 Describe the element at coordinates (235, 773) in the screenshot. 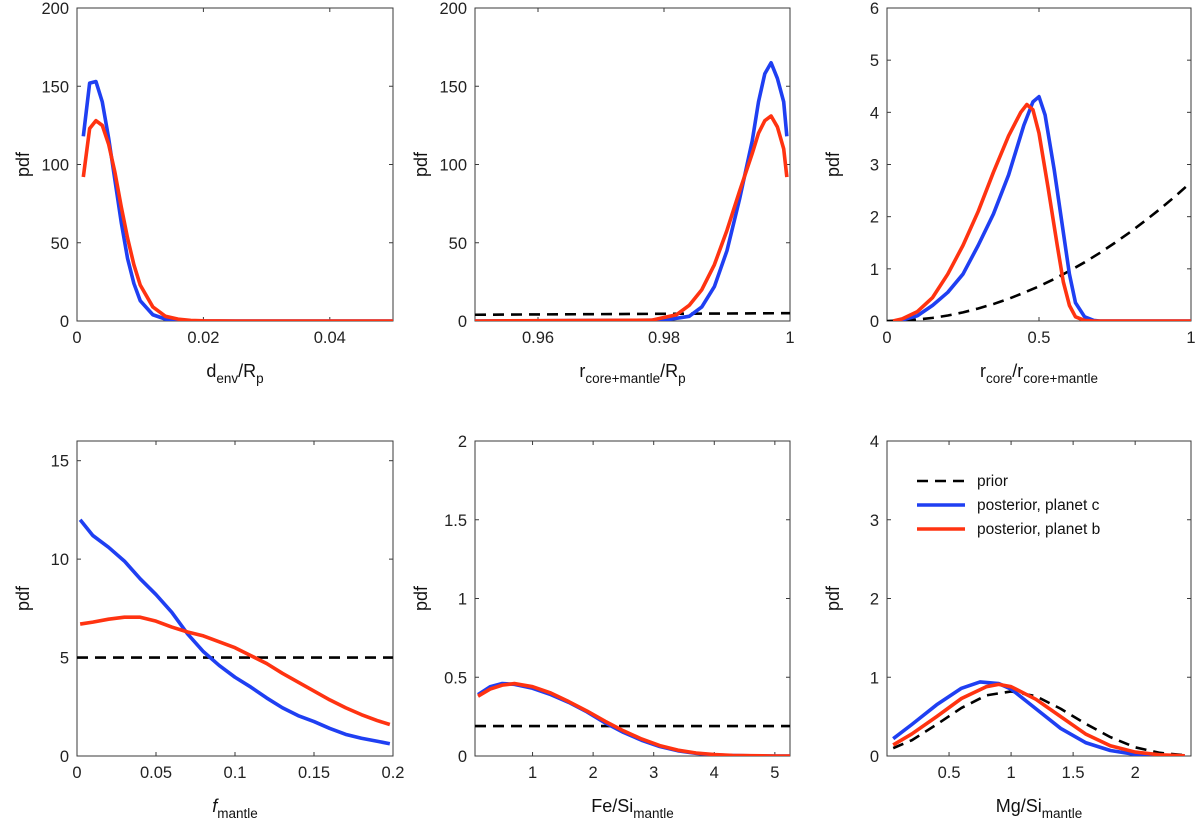

I see `x-tick-label: 0.1` at that location.